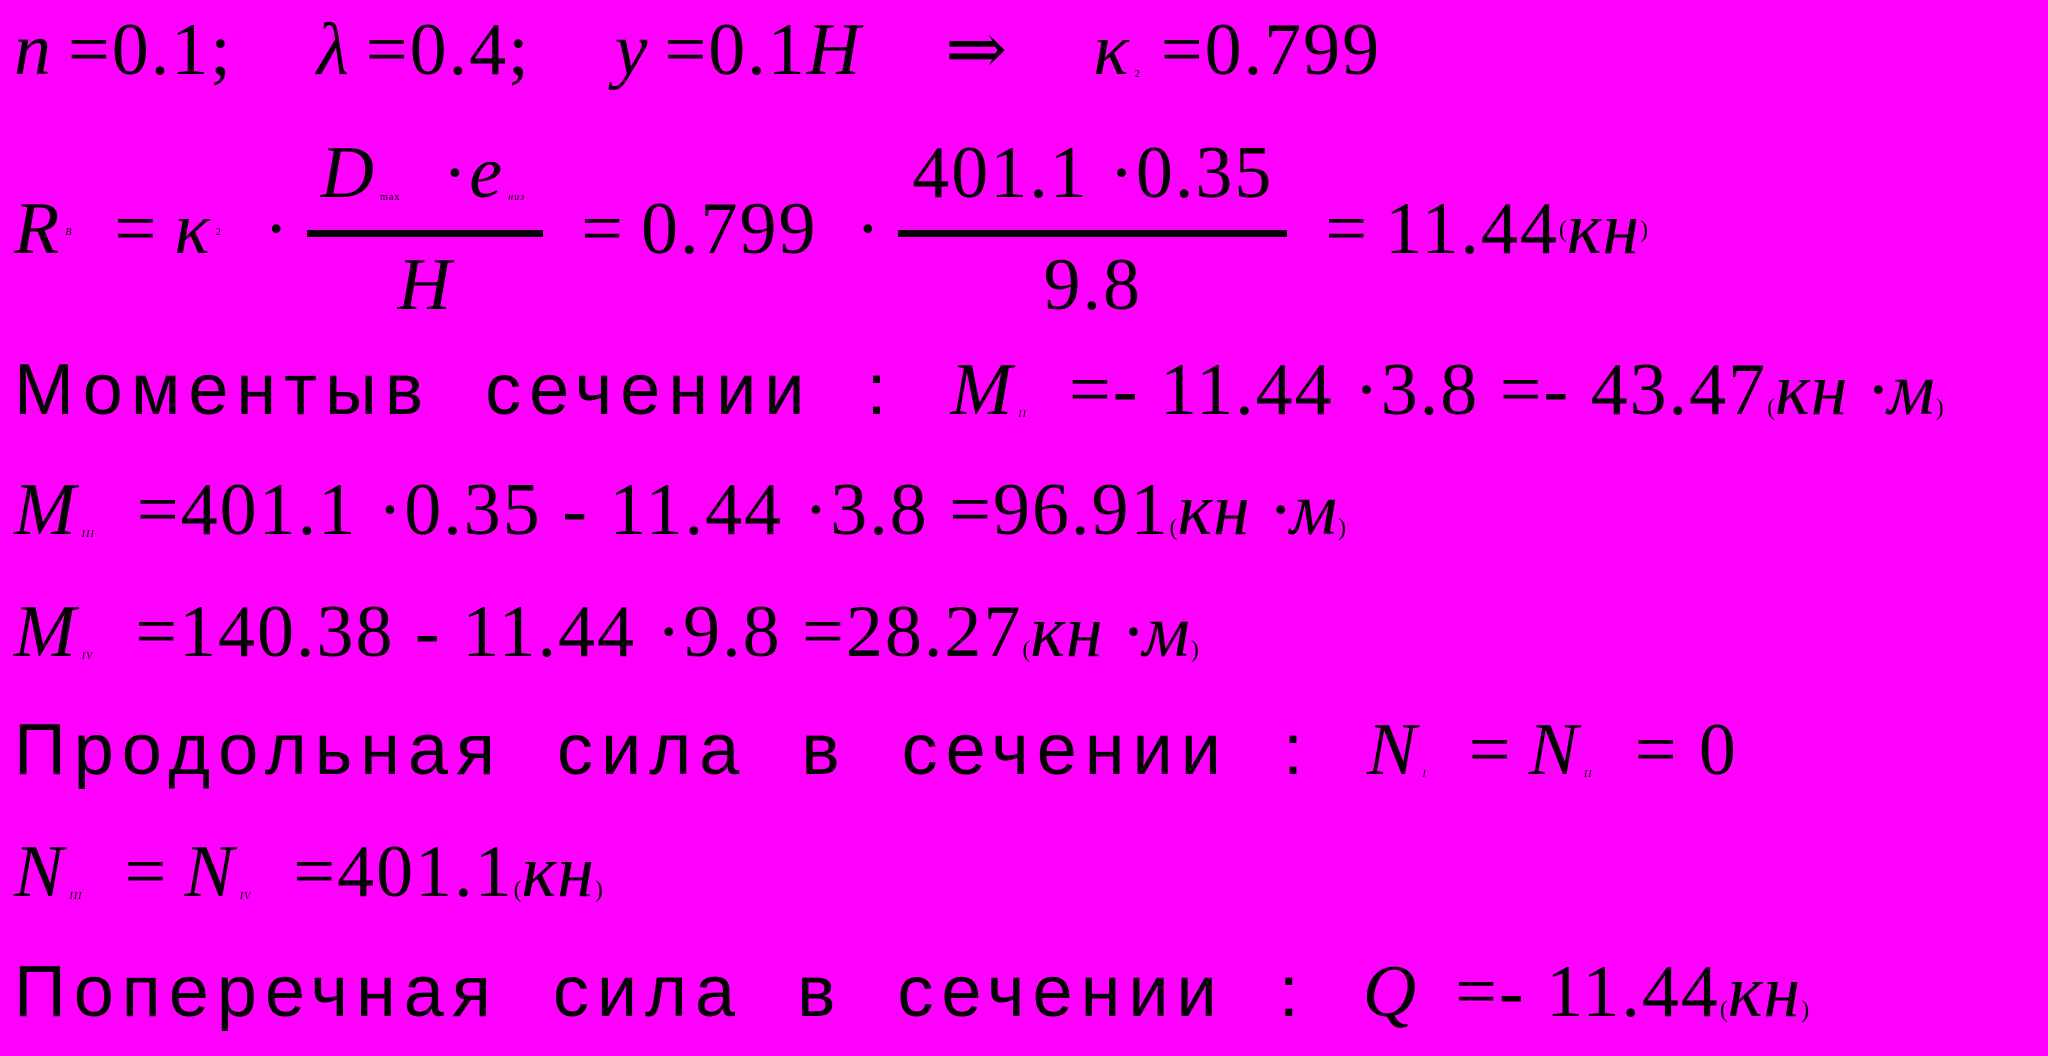 Image resolution: width=2048 pixels, height=1056 pixels. I want to click on value-1144: 11.44, so click(1472, 228).